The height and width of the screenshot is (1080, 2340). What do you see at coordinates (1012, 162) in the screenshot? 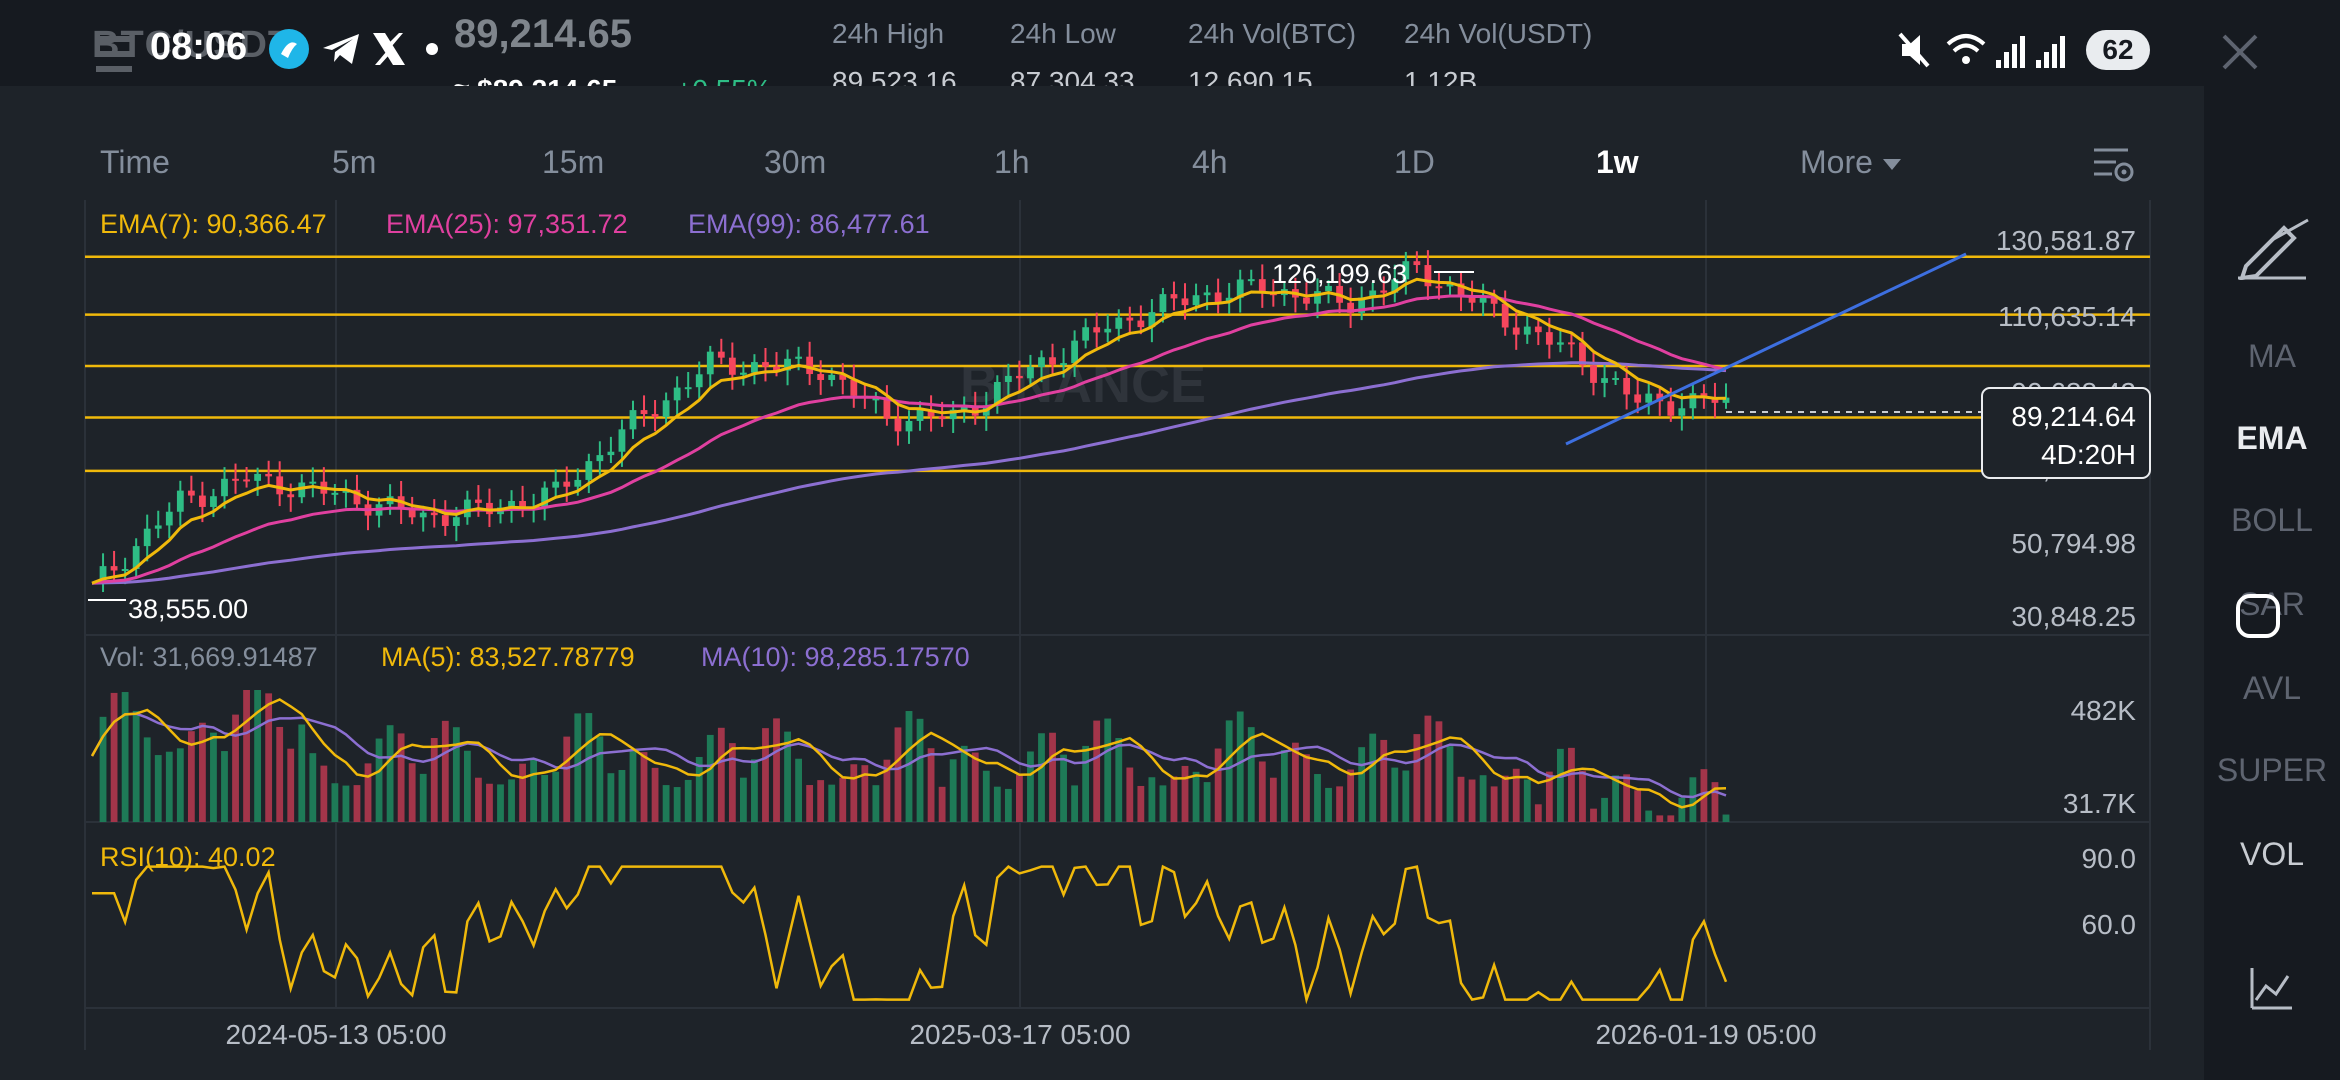
I see `tab-1h: 1h` at bounding box center [1012, 162].